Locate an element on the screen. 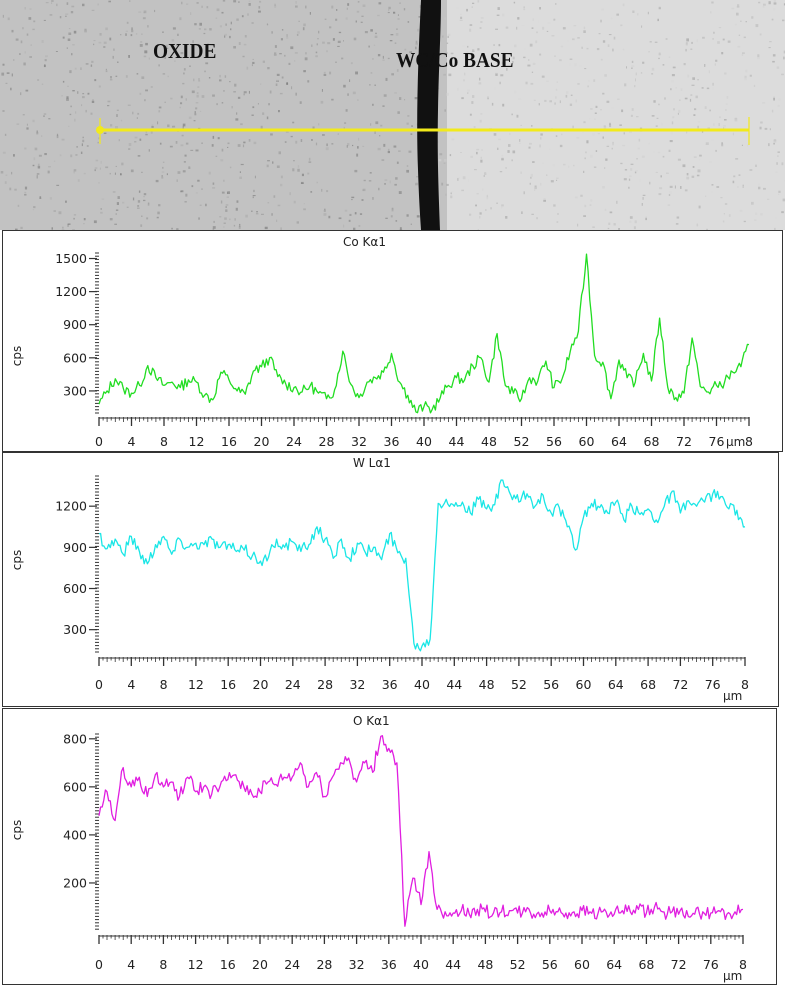 This screenshot has height=986, width=785. co-chart-title: Co Kα1 is located at coordinates (364, 242).